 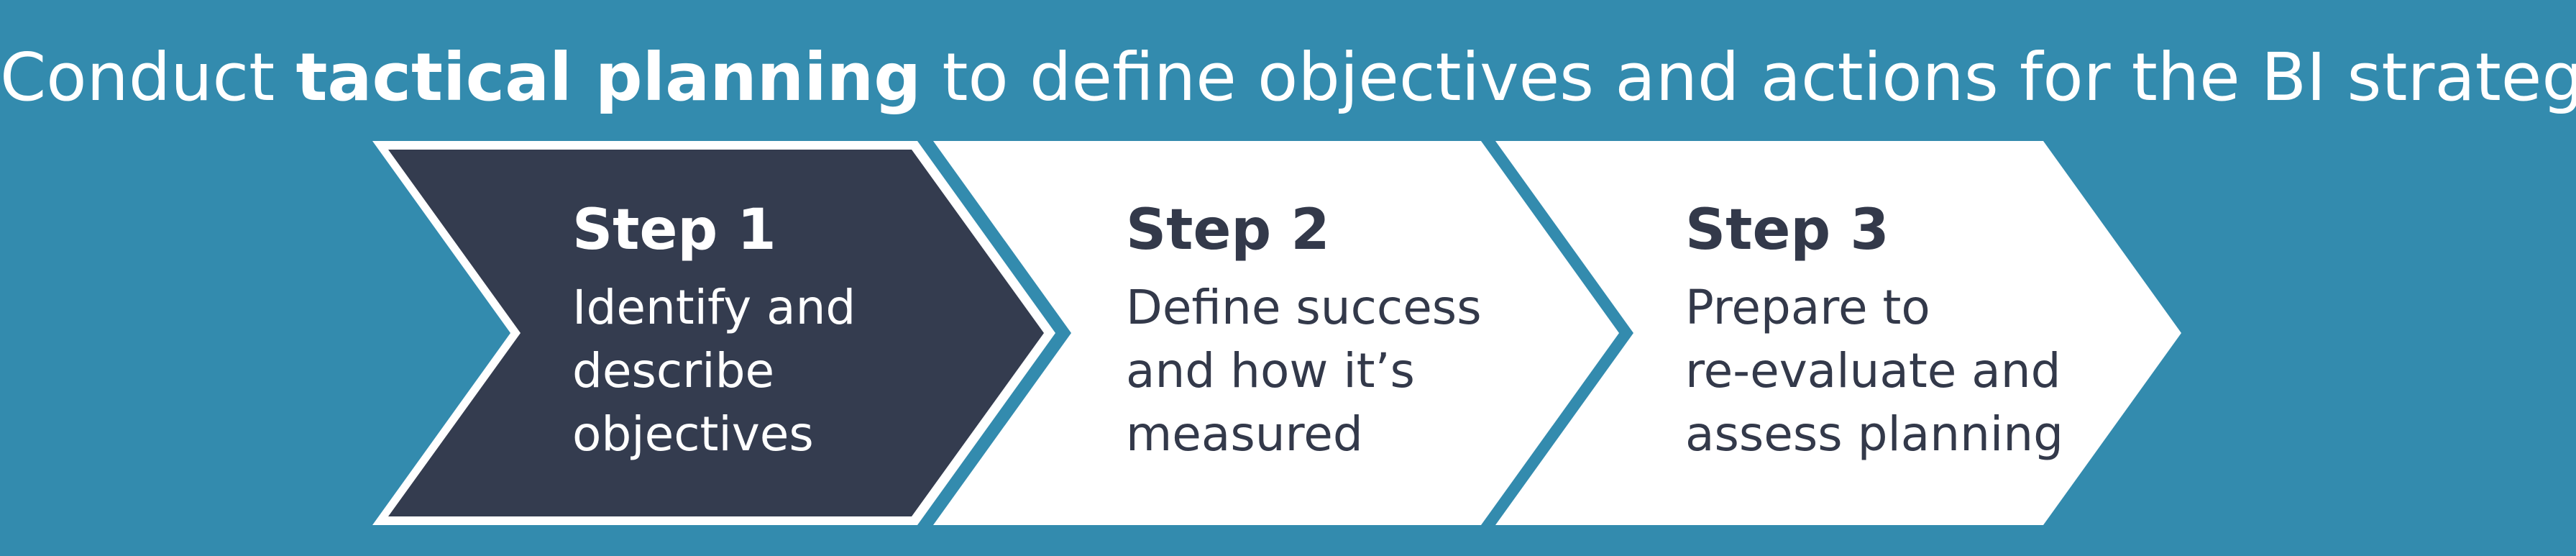 What do you see at coordinates (693, 434) in the screenshot?
I see `step-1-line-3: objectives` at bounding box center [693, 434].